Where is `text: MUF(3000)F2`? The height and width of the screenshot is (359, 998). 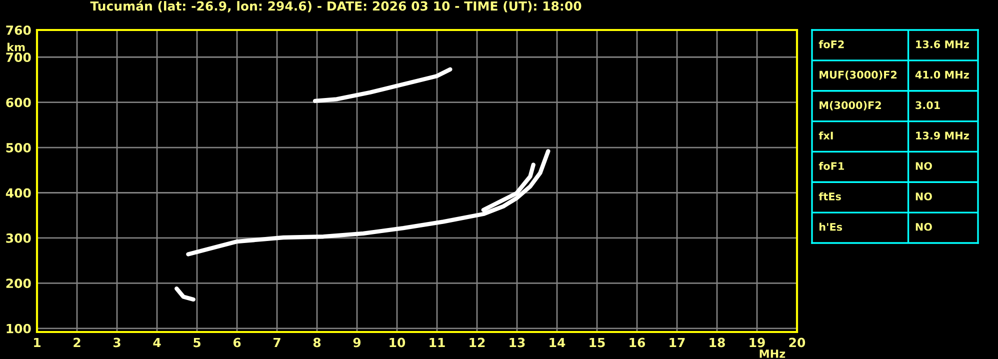
text: MUF(3000)F2 is located at coordinates (858, 75).